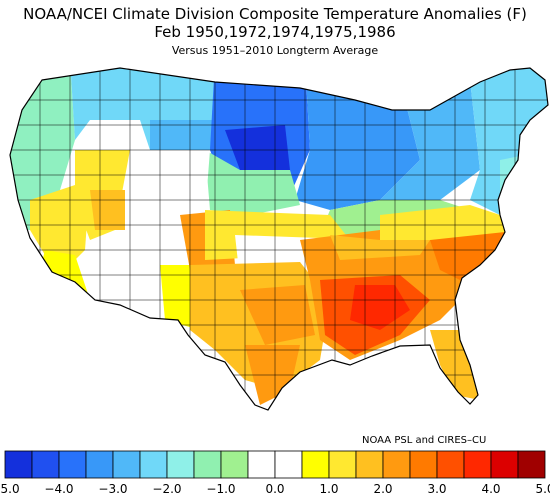  What do you see at coordinates (257, 147) in the screenshot?
I see `region-dakotas-deep` at bounding box center [257, 147].